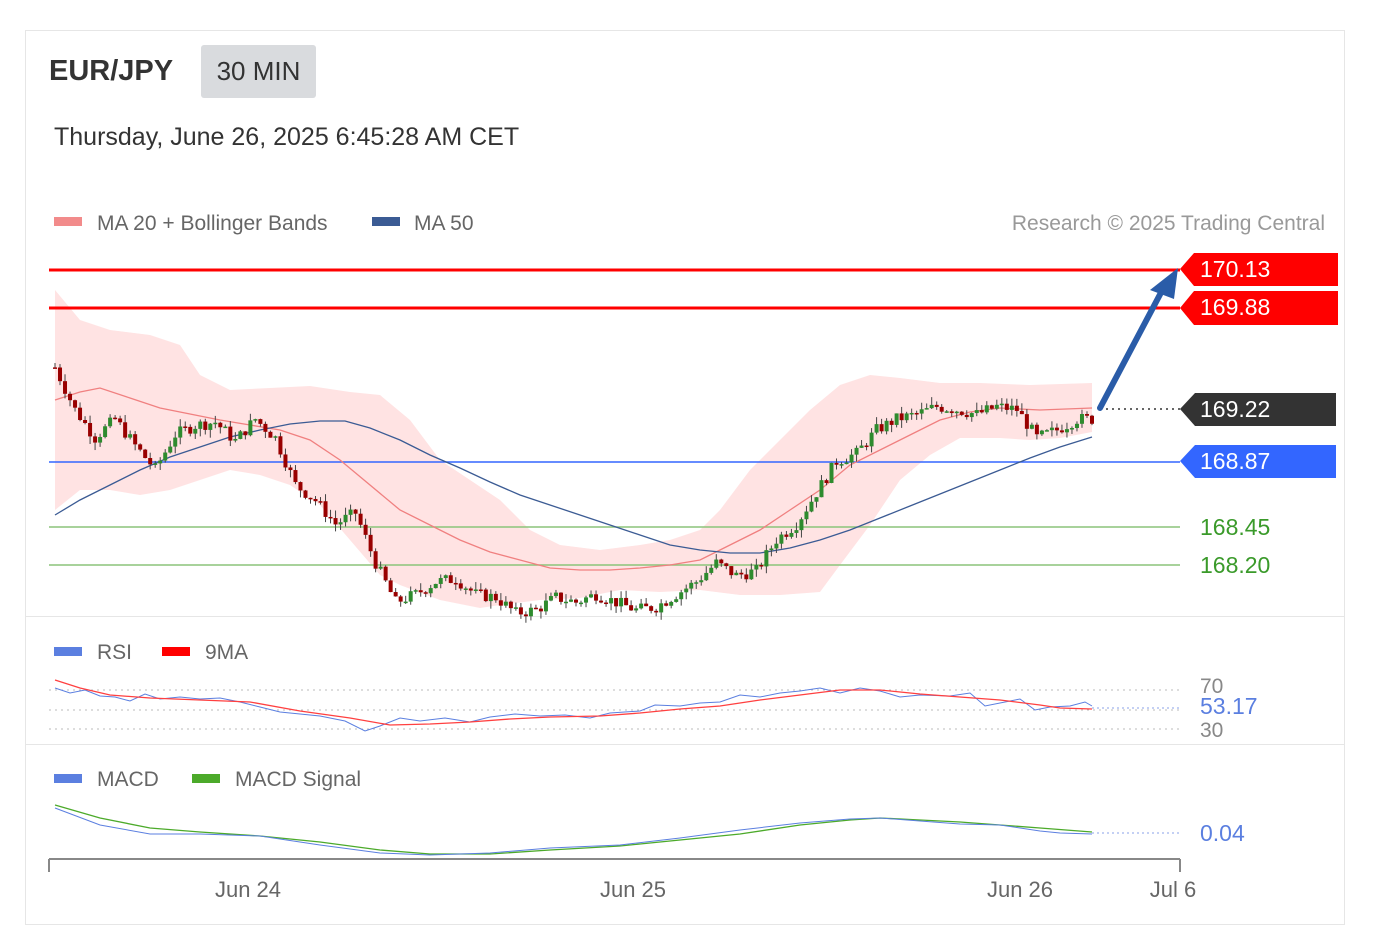 The width and height of the screenshot is (1388, 948). I want to click on macd-legend-swatch, so click(68, 778).